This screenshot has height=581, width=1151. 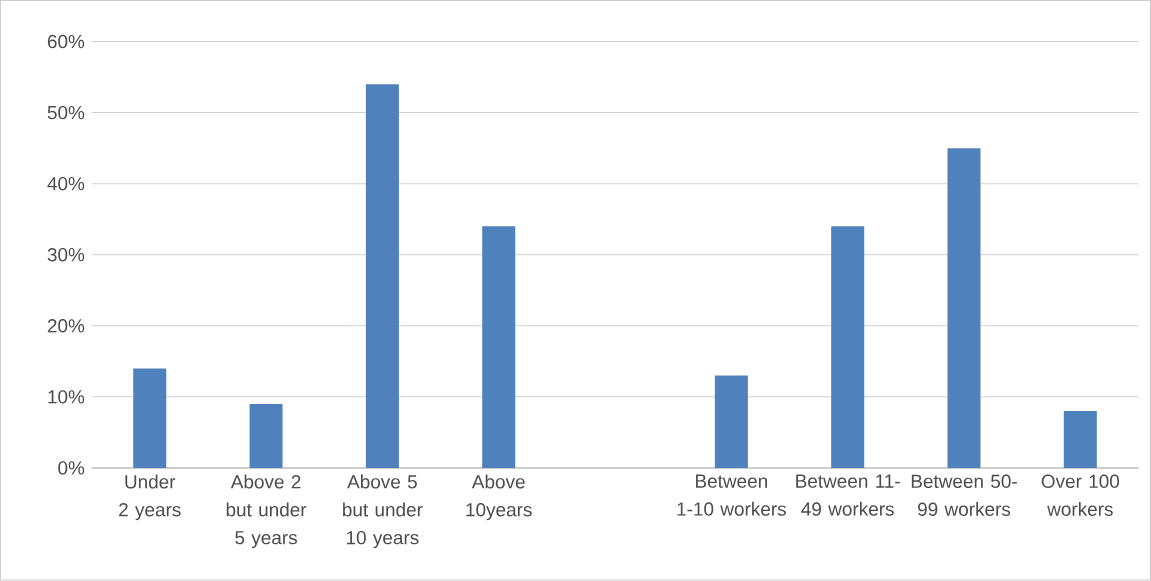 What do you see at coordinates (66, 397) in the screenshot?
I see `y-tick-label: 10%` at bounding box center [66, 397].